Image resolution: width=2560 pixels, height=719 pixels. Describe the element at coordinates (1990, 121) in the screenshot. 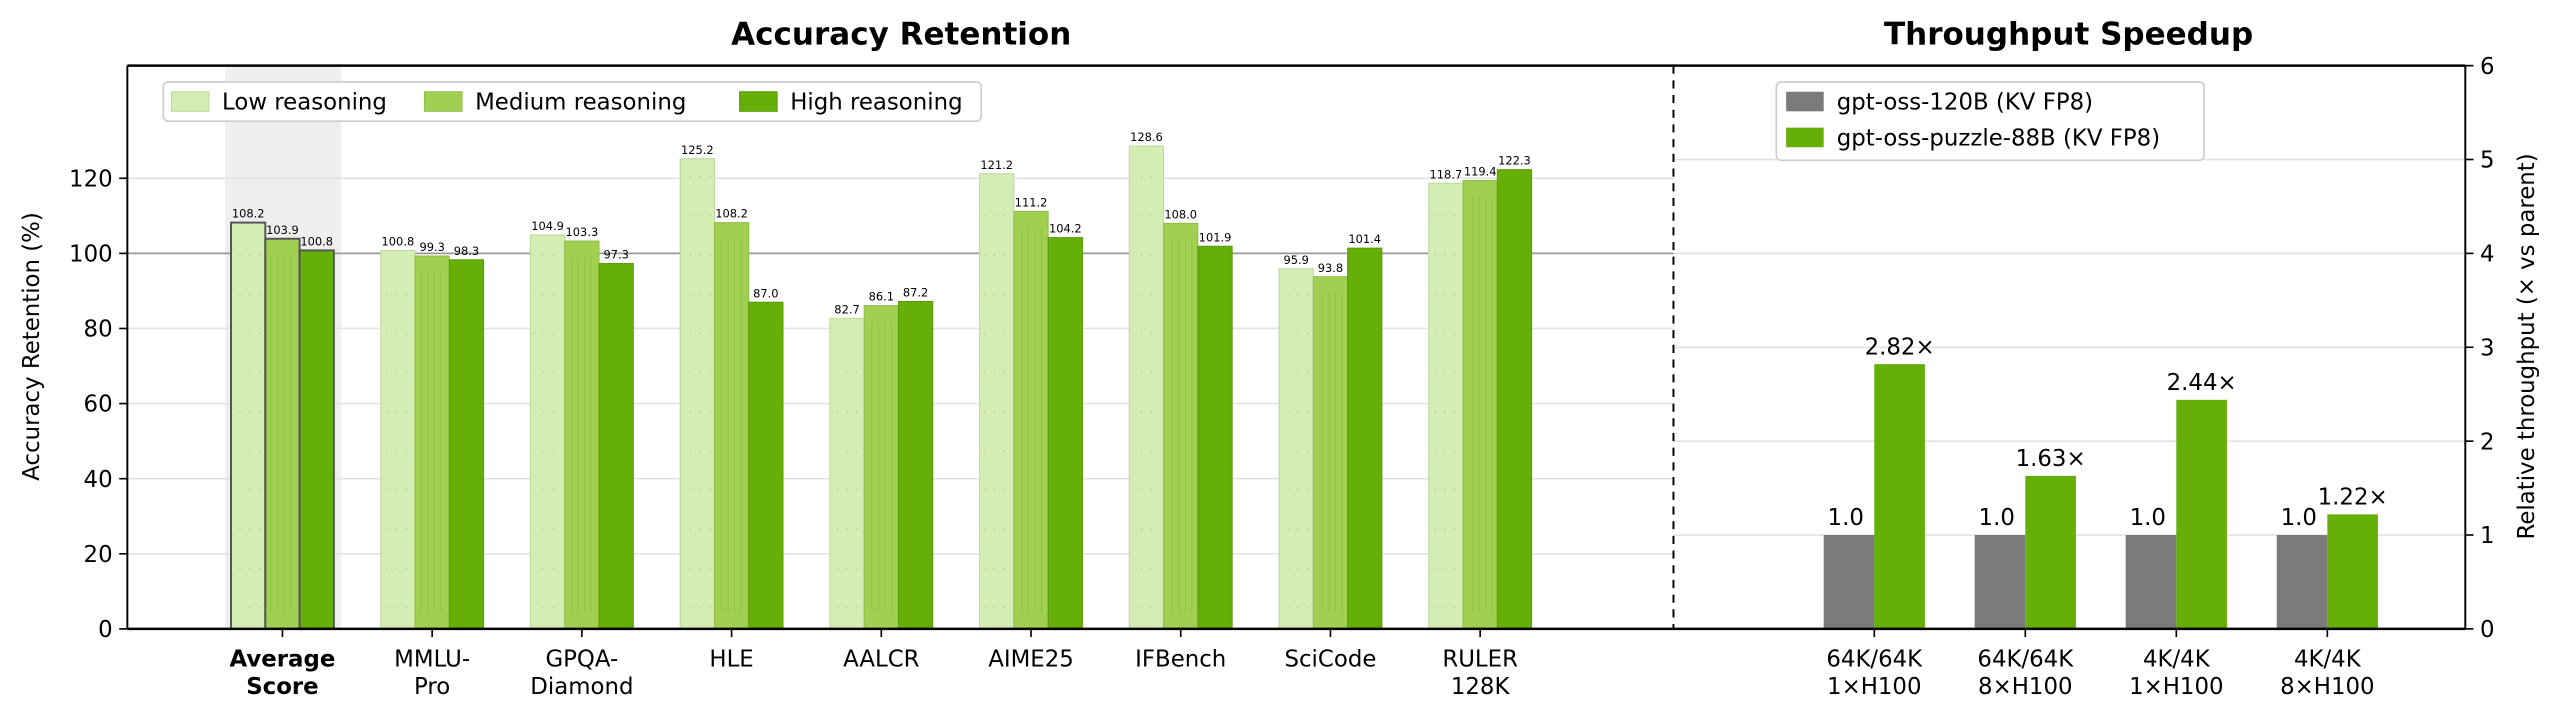

I see `right-legend` at that location.